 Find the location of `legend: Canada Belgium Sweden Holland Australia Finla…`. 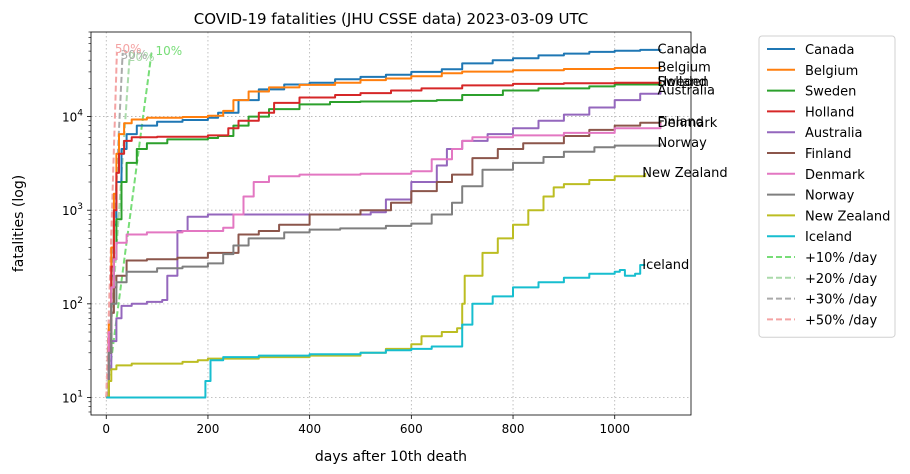

legend: Canada Belgium Sweden Holland Australia Finla… is located at coordinates (827, 186).